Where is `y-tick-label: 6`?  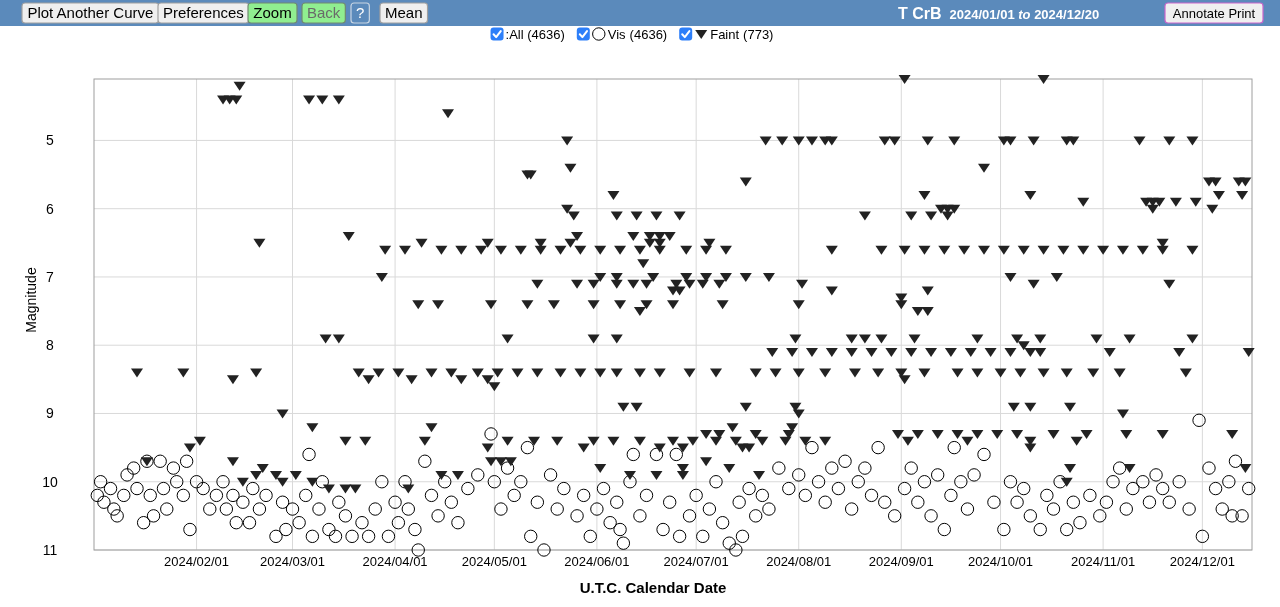 y-tick-label: 6 is located at coordinates (50, 208).